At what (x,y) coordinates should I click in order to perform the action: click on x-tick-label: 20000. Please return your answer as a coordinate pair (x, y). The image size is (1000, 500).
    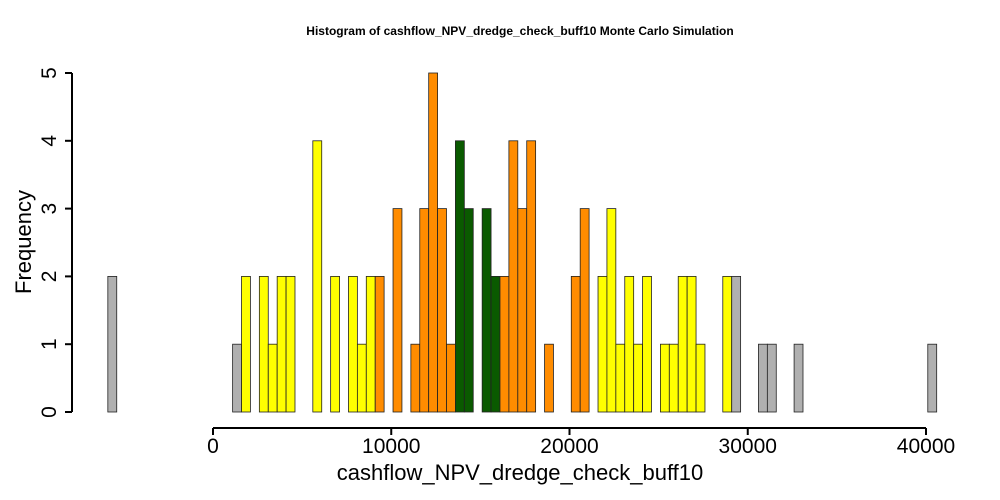
    Looking at the image, I should click on (569, 446).